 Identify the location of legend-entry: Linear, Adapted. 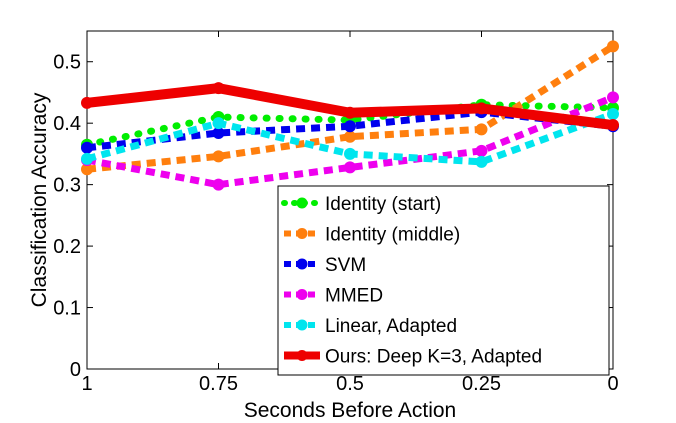
(370, 326).